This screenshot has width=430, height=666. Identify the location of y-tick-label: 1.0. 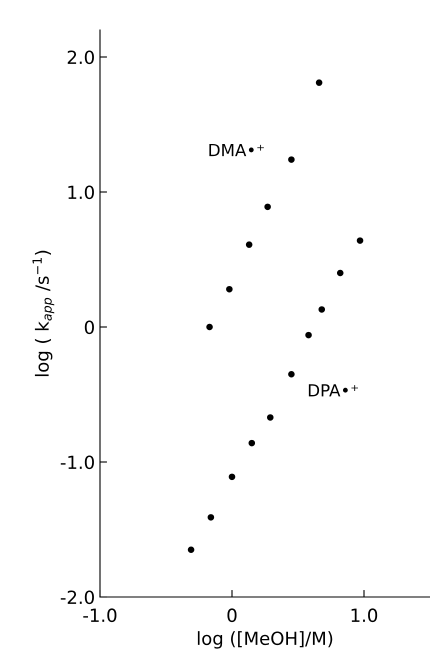
(81, 192).